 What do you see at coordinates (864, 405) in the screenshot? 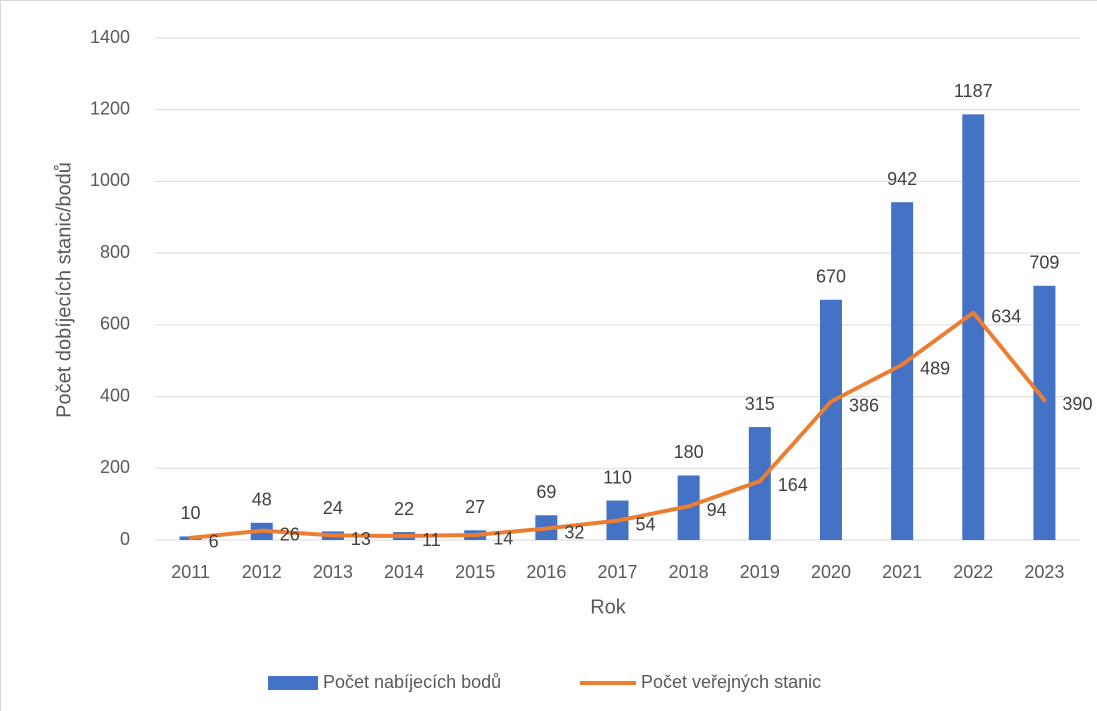
I see `data-label: 386` at bounding box center [864, 405].